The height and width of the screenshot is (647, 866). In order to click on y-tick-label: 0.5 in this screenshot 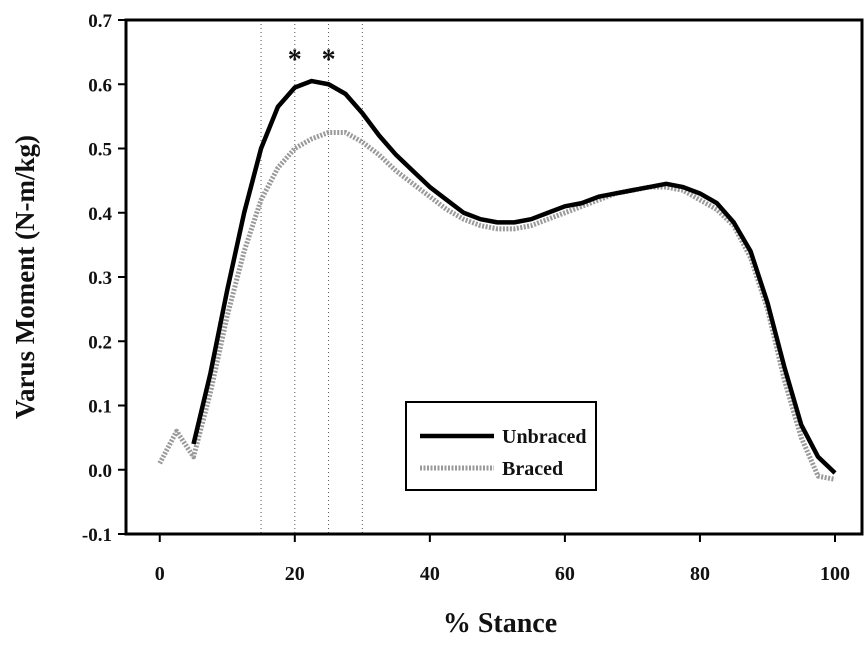, I will do `click(100, 150)`.